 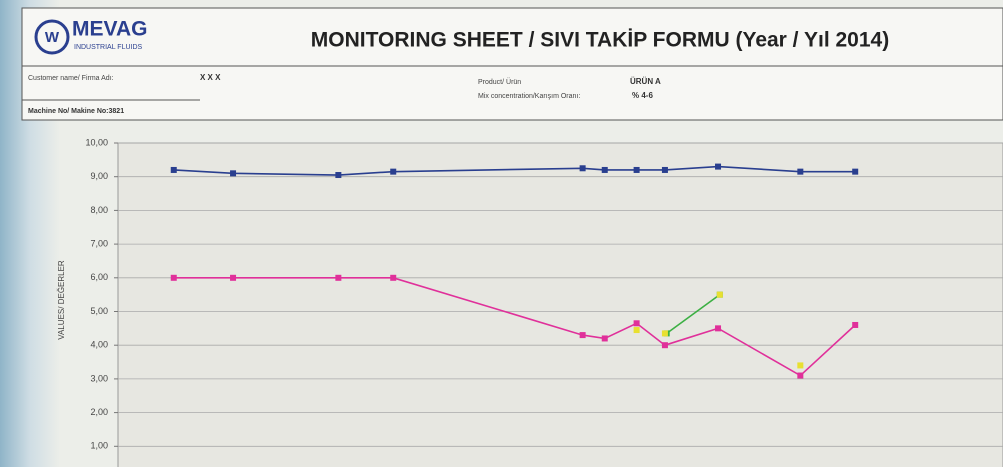 What do you see at coordinates (99, 311) in the screenshot?
I see `y-tick-label: 5,00` at bounding box center [99, 311].